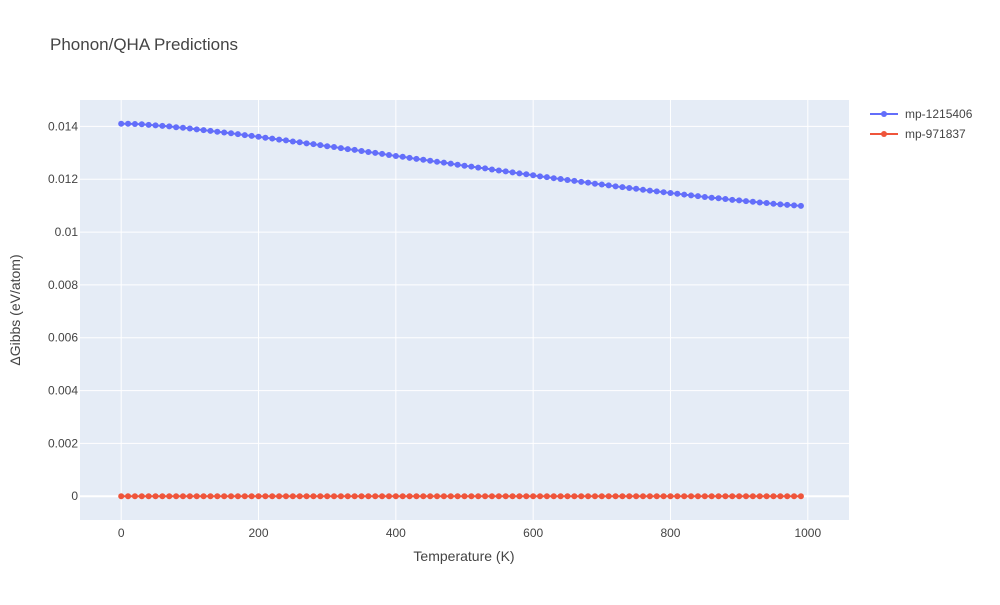 This screenshot has height=605, width=1000. I want to click on legend-item: mp-1215406, so click(921, 114).